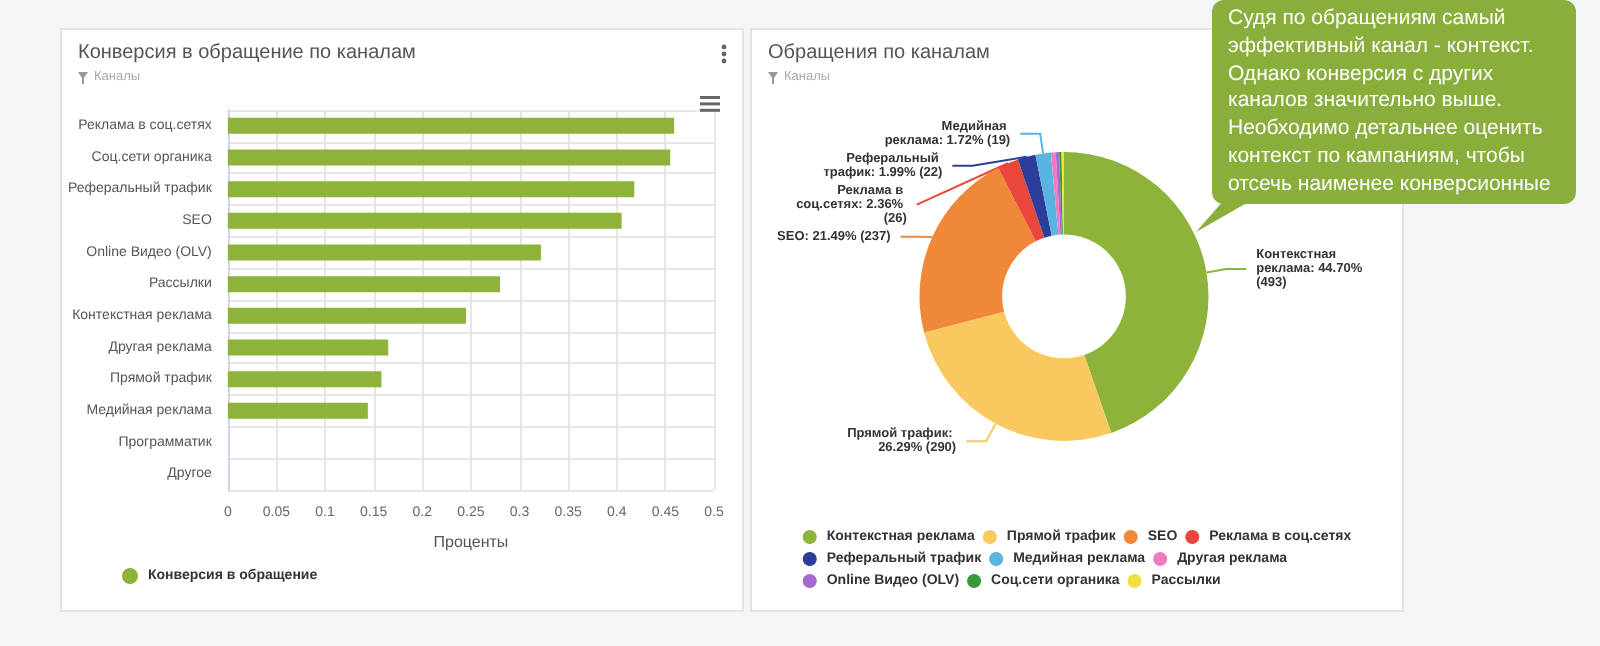 The width and height of the screenshot is (1600, 646). What do you see at coordinates (471, 542) in the screenshot?
I see `x-axis-title: Проценты` at bounding box center [471, 542].